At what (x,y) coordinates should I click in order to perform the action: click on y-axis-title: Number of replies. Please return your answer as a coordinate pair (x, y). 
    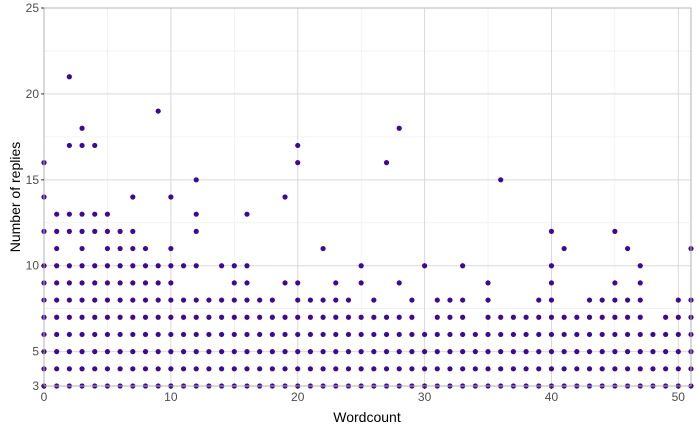
    Looking at the image, I should click on (15, 197).